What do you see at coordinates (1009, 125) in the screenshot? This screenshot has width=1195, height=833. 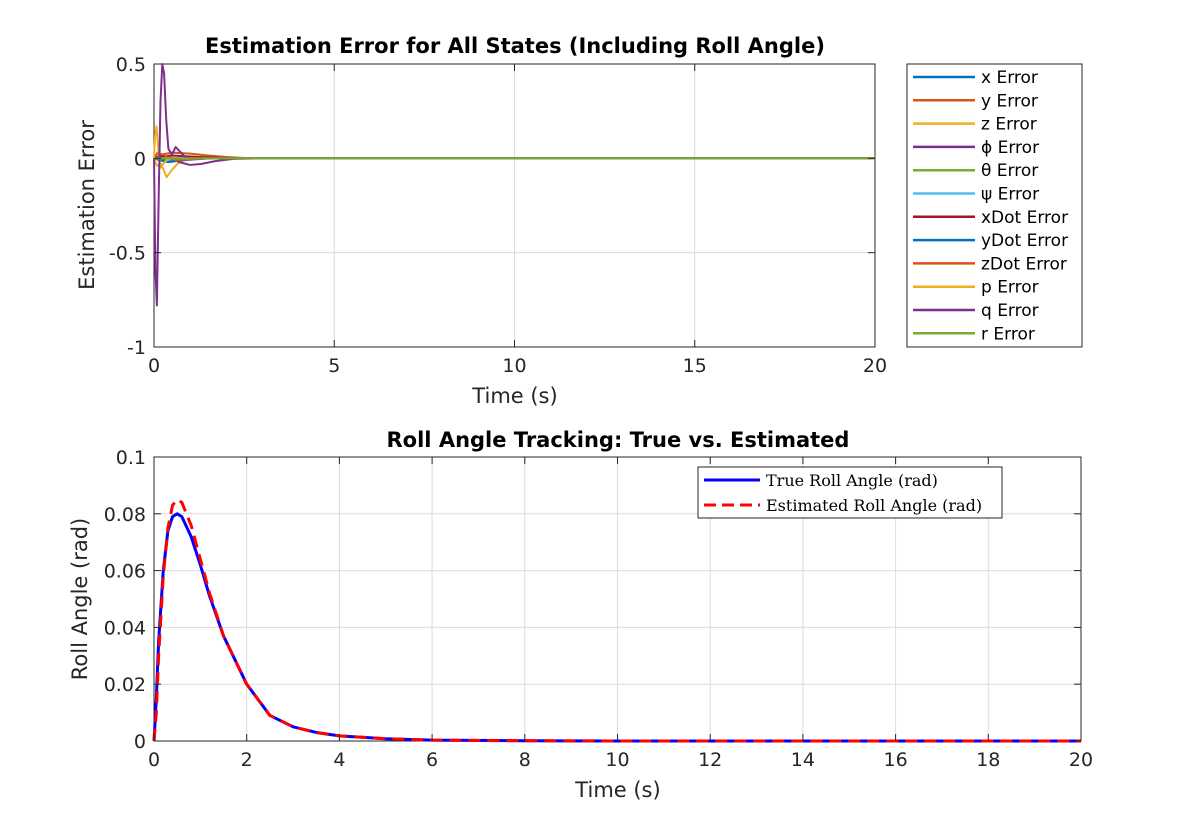 I see `legend-label-2: z Error` at bounding box center [1009, 125].